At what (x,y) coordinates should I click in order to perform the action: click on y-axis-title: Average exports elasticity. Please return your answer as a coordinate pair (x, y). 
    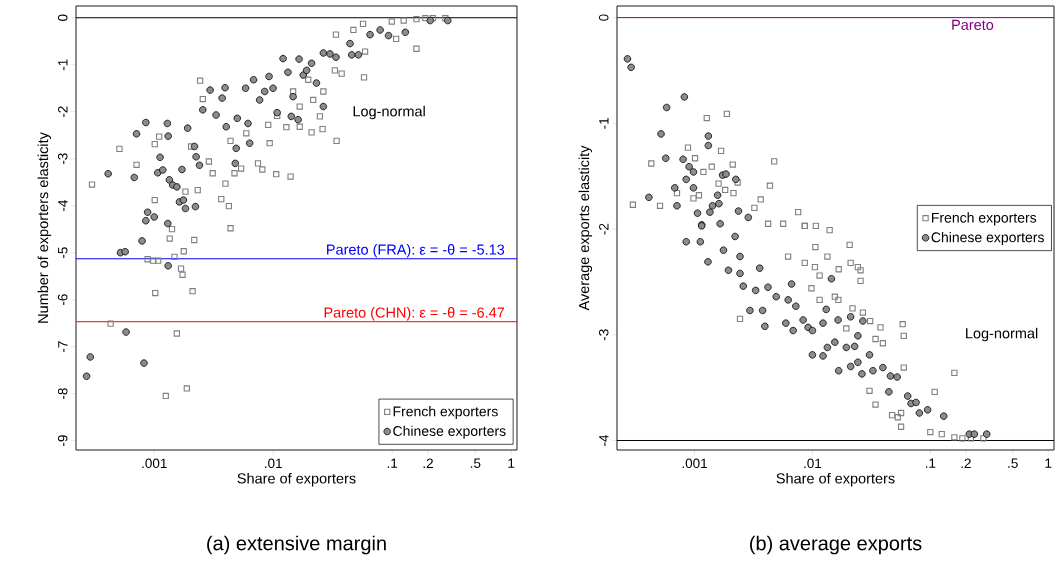
    Looking at the image, I should click on (585, 228).